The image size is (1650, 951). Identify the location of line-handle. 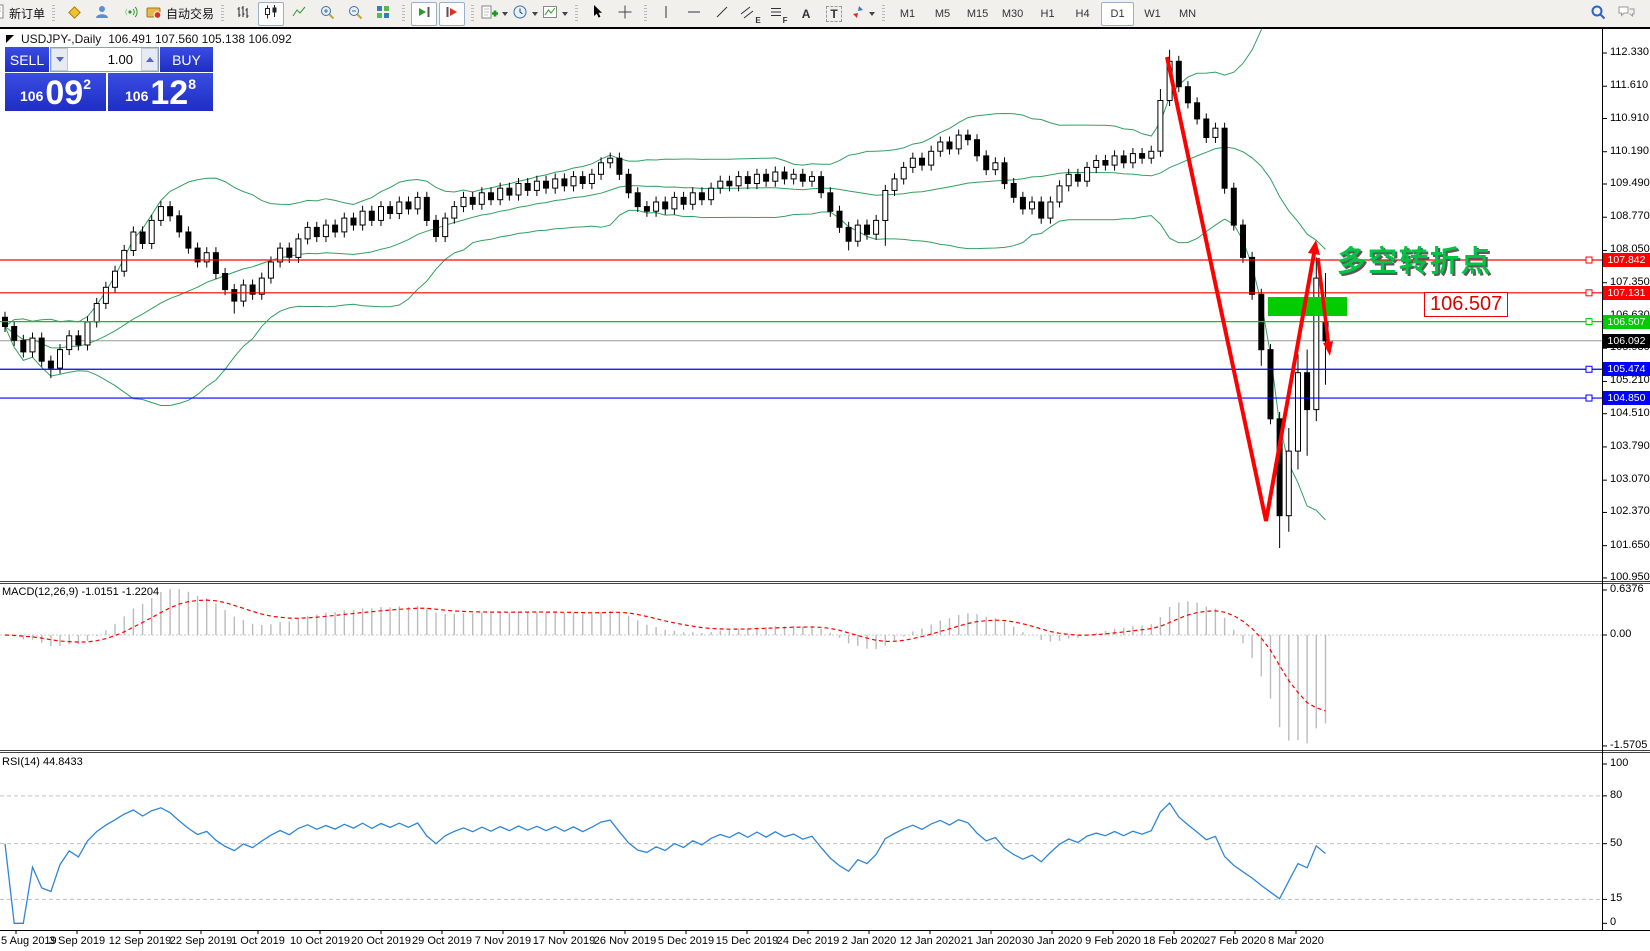
(1589, 293).